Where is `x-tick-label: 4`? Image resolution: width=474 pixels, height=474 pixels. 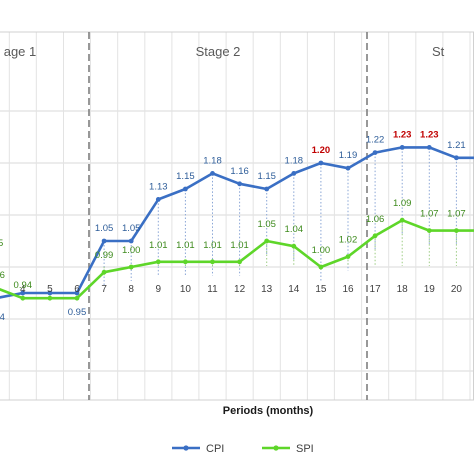
x-tick-label: 4 is located at coordinates (23, 289).